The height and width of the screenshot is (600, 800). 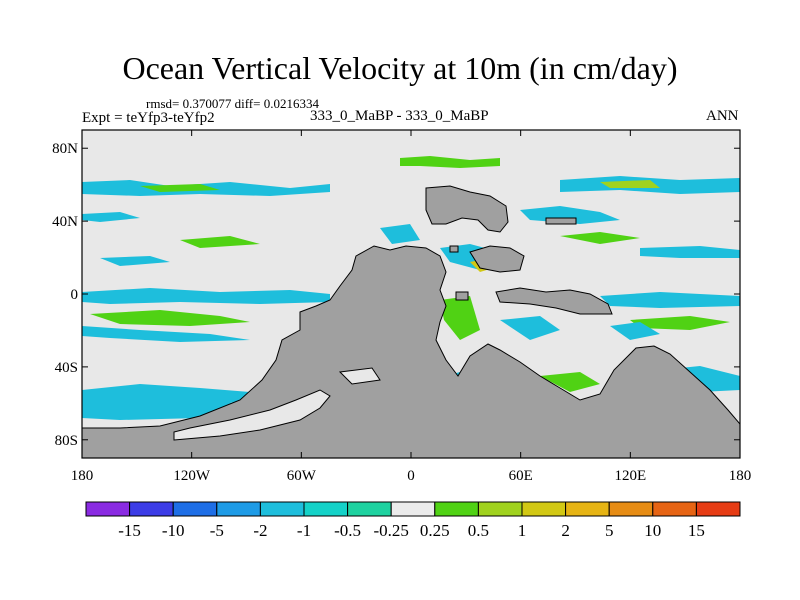 I want to click on lat-tick-label: 40N, so click(x=65, y=222).